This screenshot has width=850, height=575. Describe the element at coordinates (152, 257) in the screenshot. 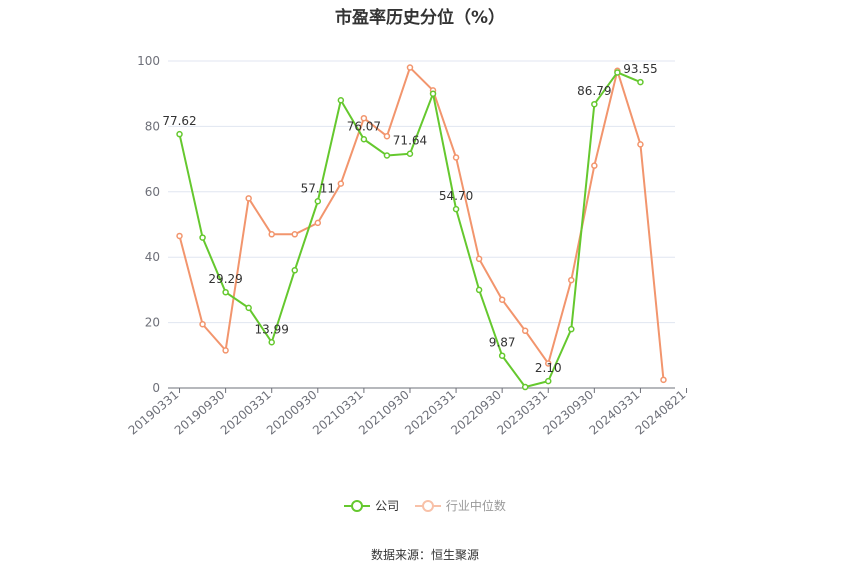

I see `y-tick-label: 40` at that location.